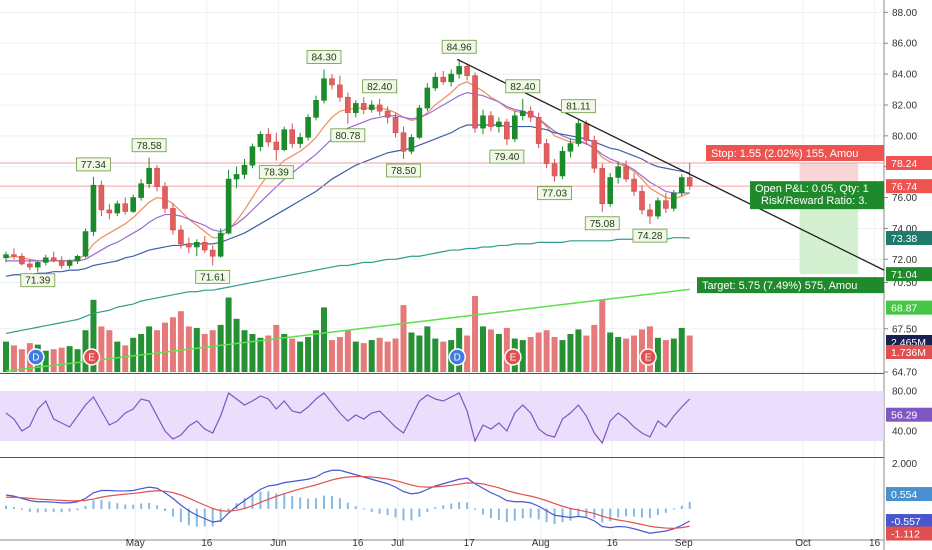  I want to click on x-tick-label: Aug, so click(541, 543).